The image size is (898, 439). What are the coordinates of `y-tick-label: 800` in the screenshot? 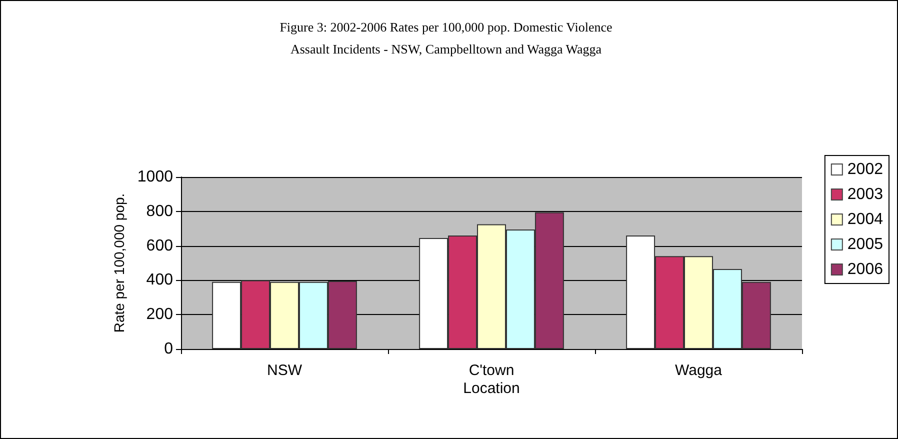 It's located at (160, 211).